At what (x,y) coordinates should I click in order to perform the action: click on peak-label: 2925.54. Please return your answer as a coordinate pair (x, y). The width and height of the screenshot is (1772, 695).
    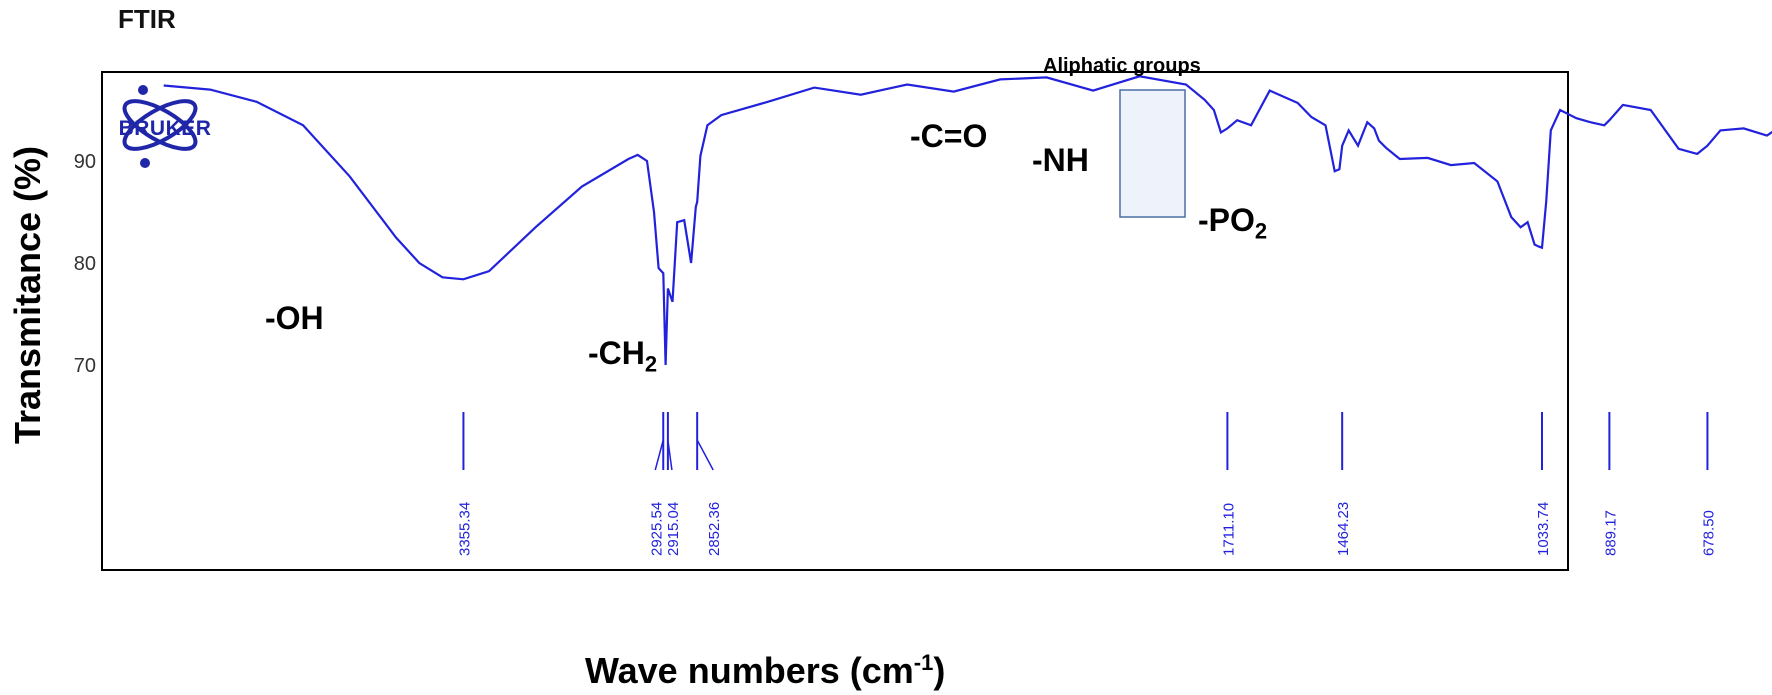
    Looking at the image, I should click on (656, 529).